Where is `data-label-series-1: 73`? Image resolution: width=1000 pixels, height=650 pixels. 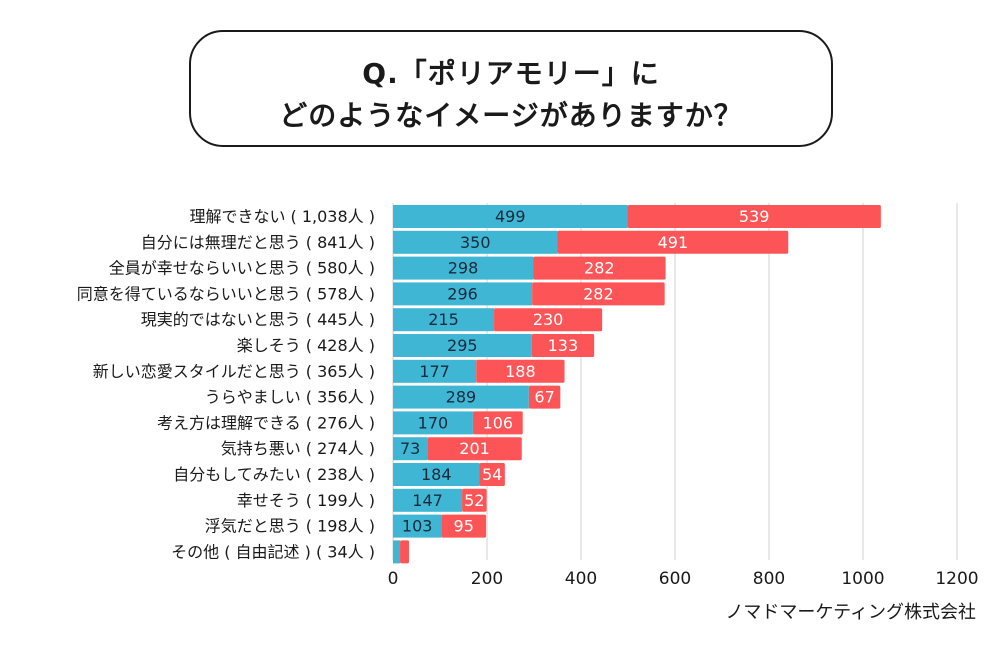
data-label-series-1: 73 is located at coordinates (410, 448).